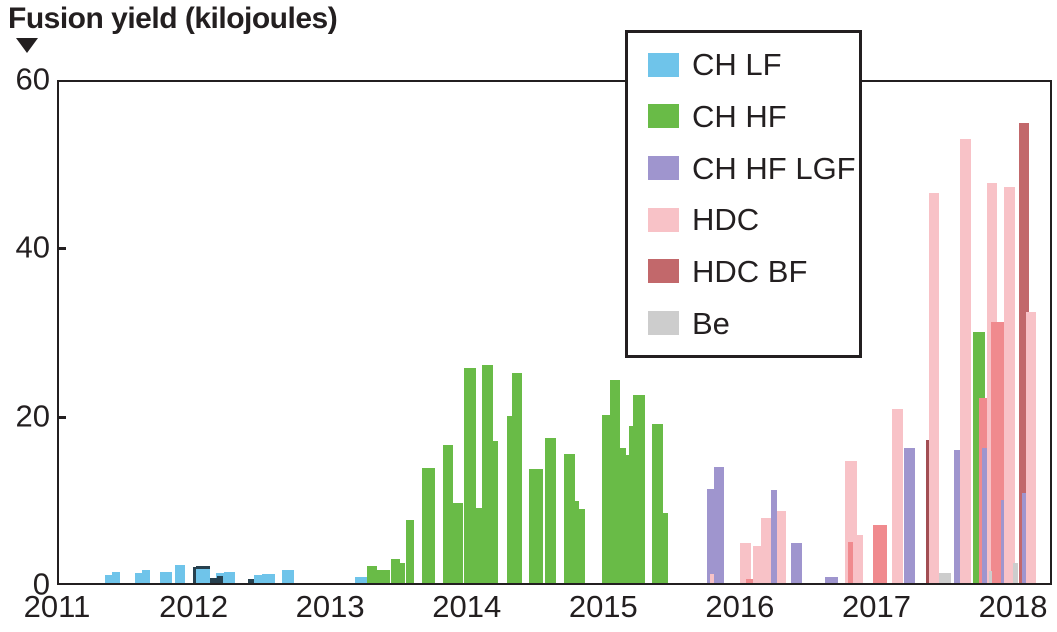  I want to click on x-tick-label-2012: 2012, so click(194, 606).